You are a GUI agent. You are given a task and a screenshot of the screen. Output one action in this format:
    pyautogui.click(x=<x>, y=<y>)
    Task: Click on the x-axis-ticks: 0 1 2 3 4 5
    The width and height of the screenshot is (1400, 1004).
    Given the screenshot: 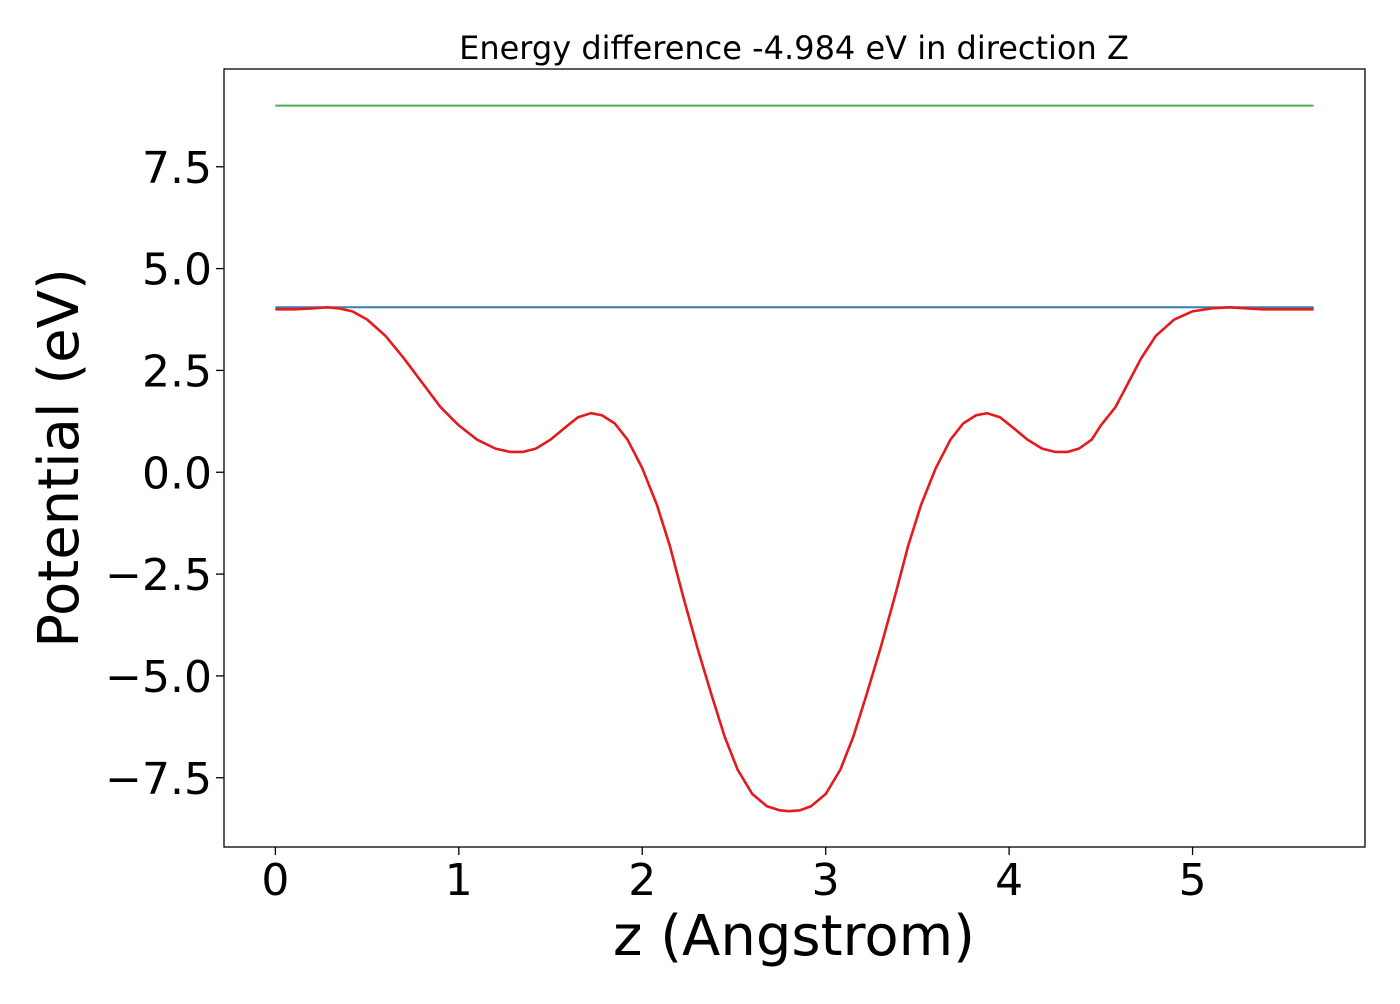 What is the action you would take?
    pyautogui.click(x=734, y=876)
    